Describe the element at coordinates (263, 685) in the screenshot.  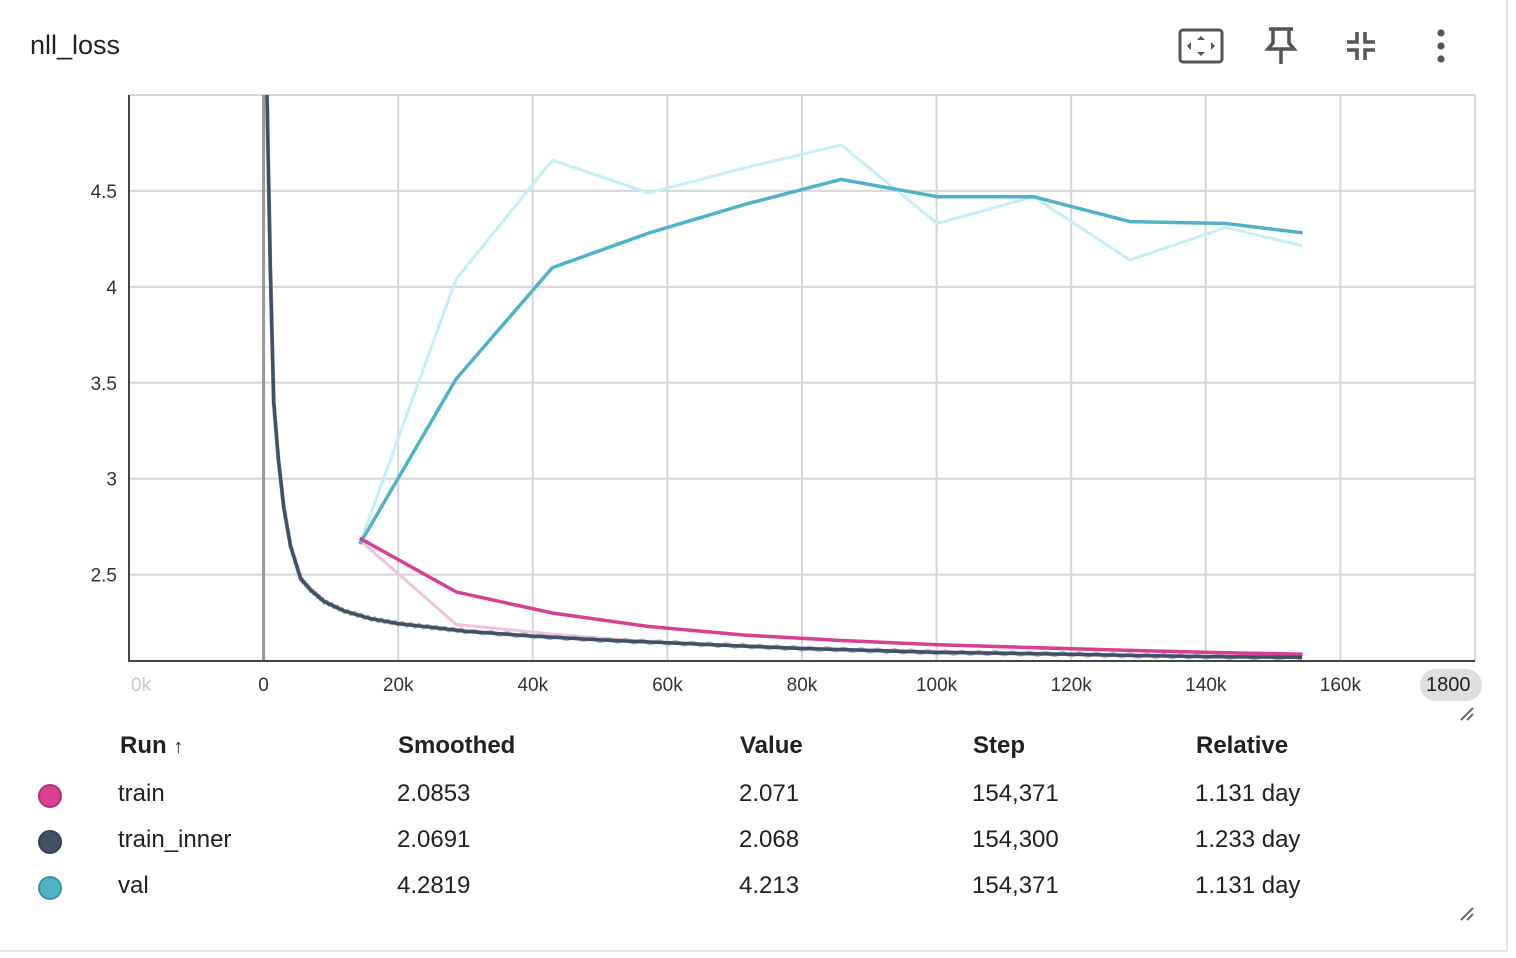
I see `x-tick-label: 0` at that location.